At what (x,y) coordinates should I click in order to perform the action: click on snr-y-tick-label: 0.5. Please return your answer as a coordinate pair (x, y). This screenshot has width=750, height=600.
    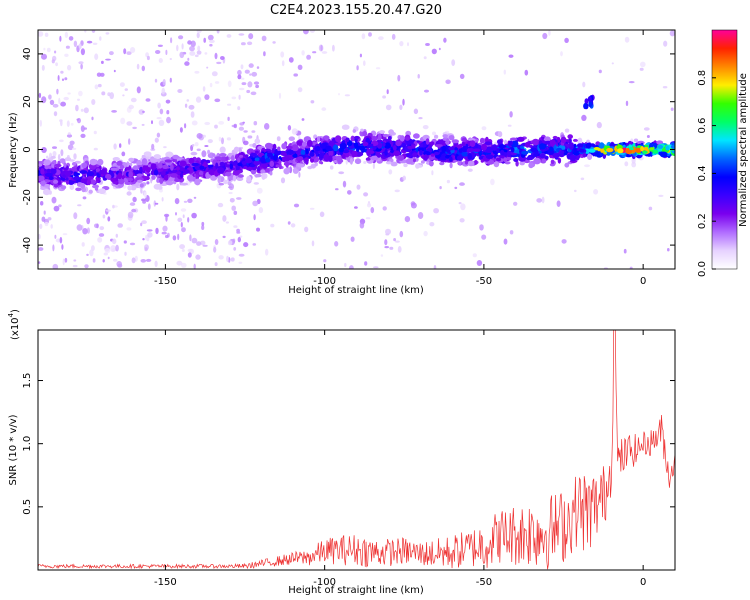
    Looking at the image, I should click on (27, 507).